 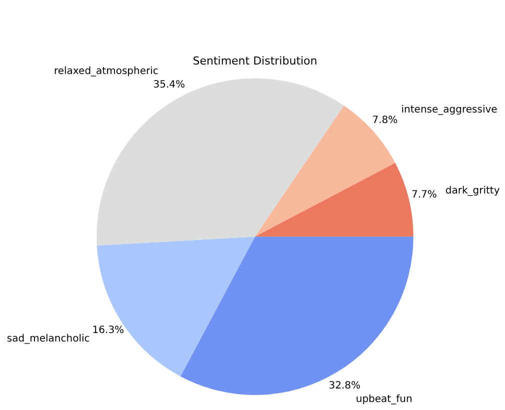 What do you see at coordinates (472, 191) in the screenshot?
I see `slice-label: dark_gritty` at bounding box center [472, 191].